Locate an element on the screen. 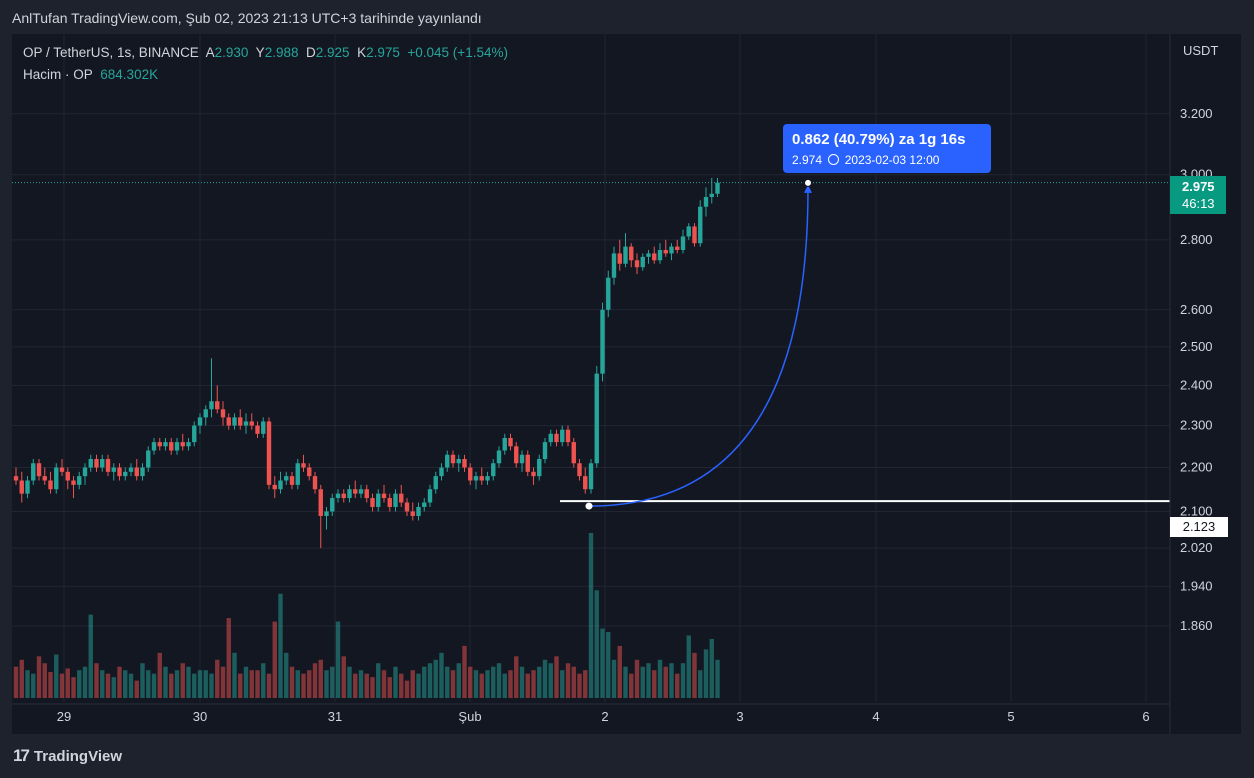  volume-label: Hacim · OP is located at coordinates (58, 74).